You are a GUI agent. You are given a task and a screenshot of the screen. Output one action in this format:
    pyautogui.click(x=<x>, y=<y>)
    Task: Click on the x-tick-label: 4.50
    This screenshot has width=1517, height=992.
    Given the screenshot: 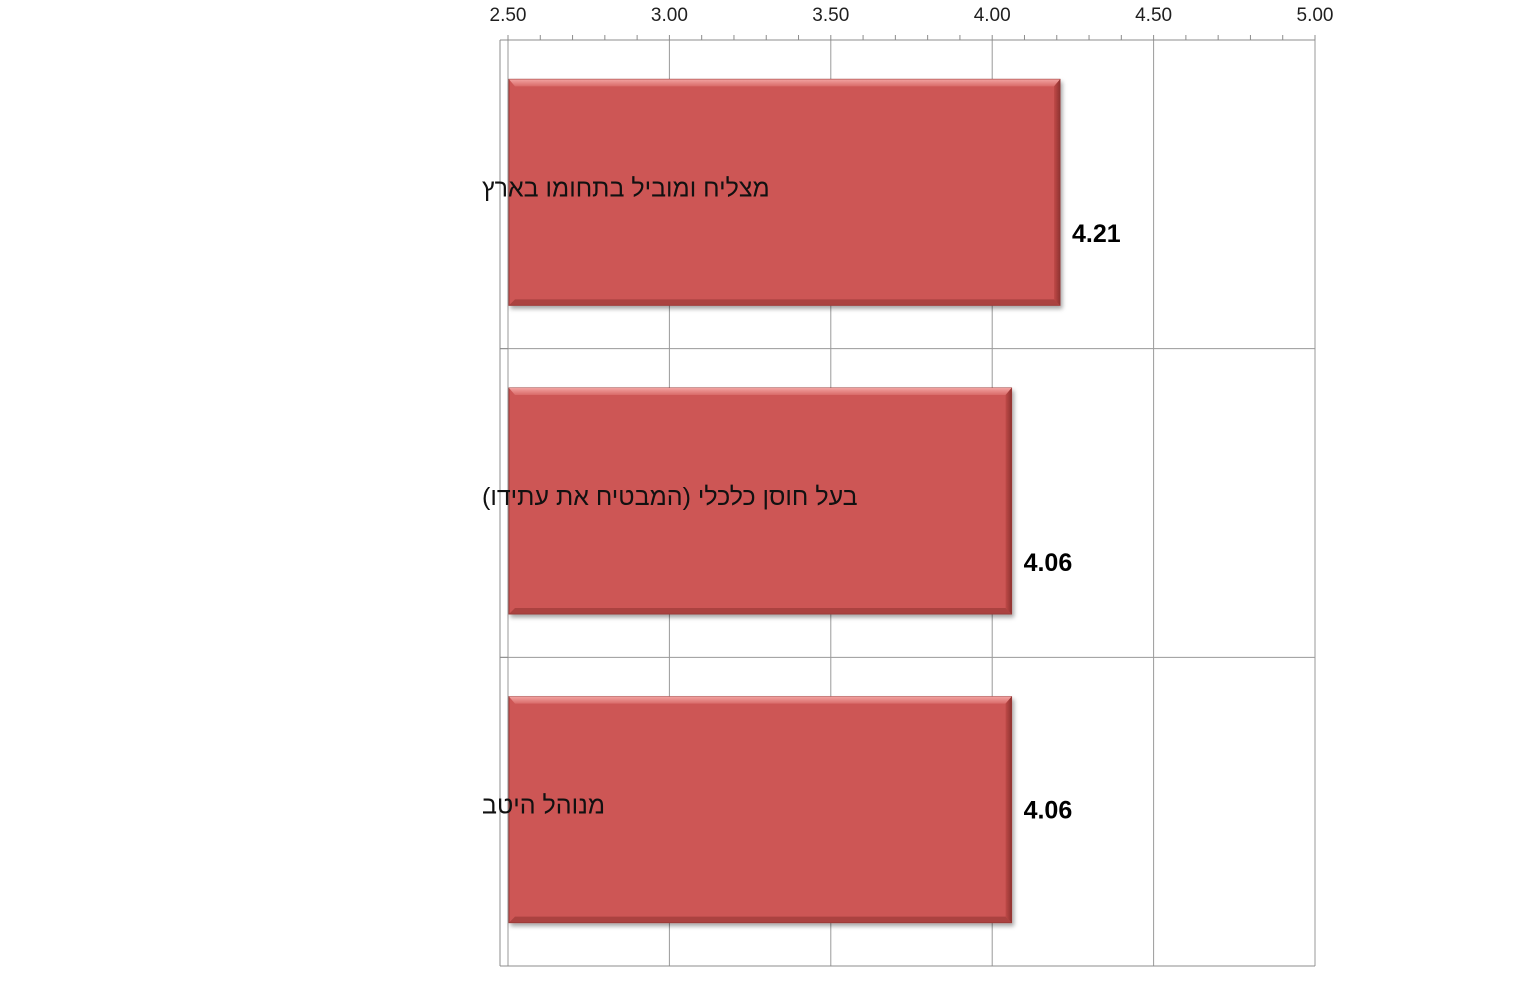 What is the action you would take?
    pyautogui.click(x=1153, y=15)
    